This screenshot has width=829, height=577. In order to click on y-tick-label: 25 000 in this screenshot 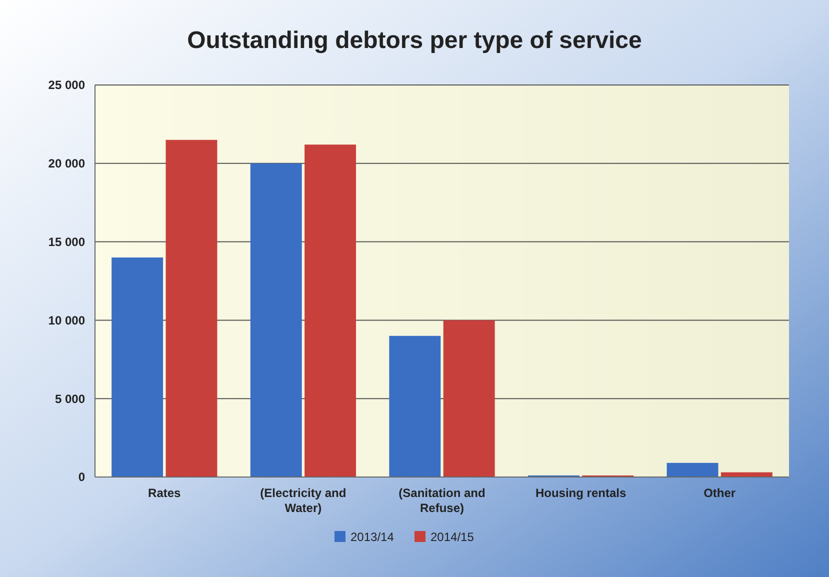, I will do `click(67, 85)`.